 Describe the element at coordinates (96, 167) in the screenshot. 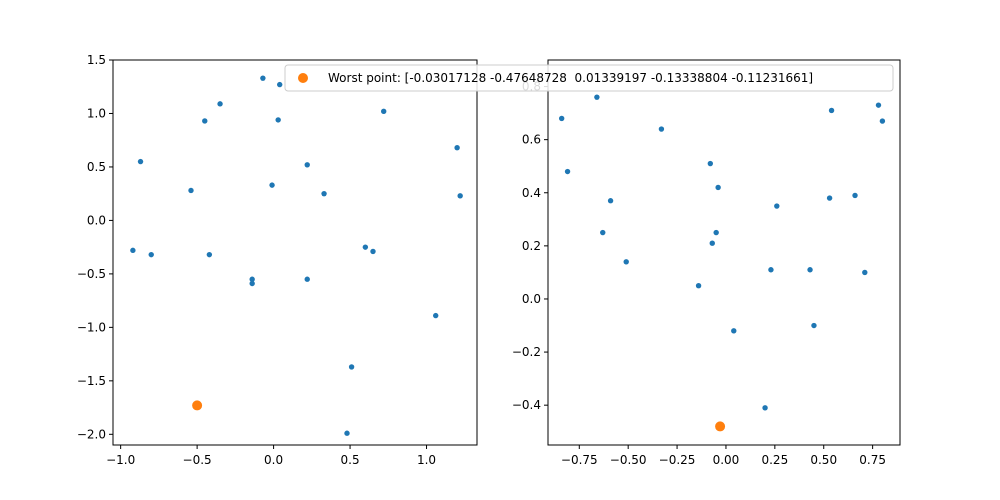

I see `y-tick-label: 0.5` at that location.